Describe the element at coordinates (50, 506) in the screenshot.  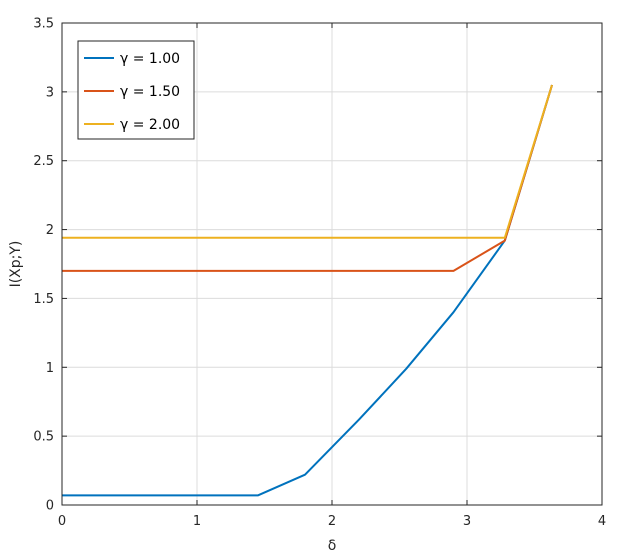
I see `y-tick-label: 0` at that location.